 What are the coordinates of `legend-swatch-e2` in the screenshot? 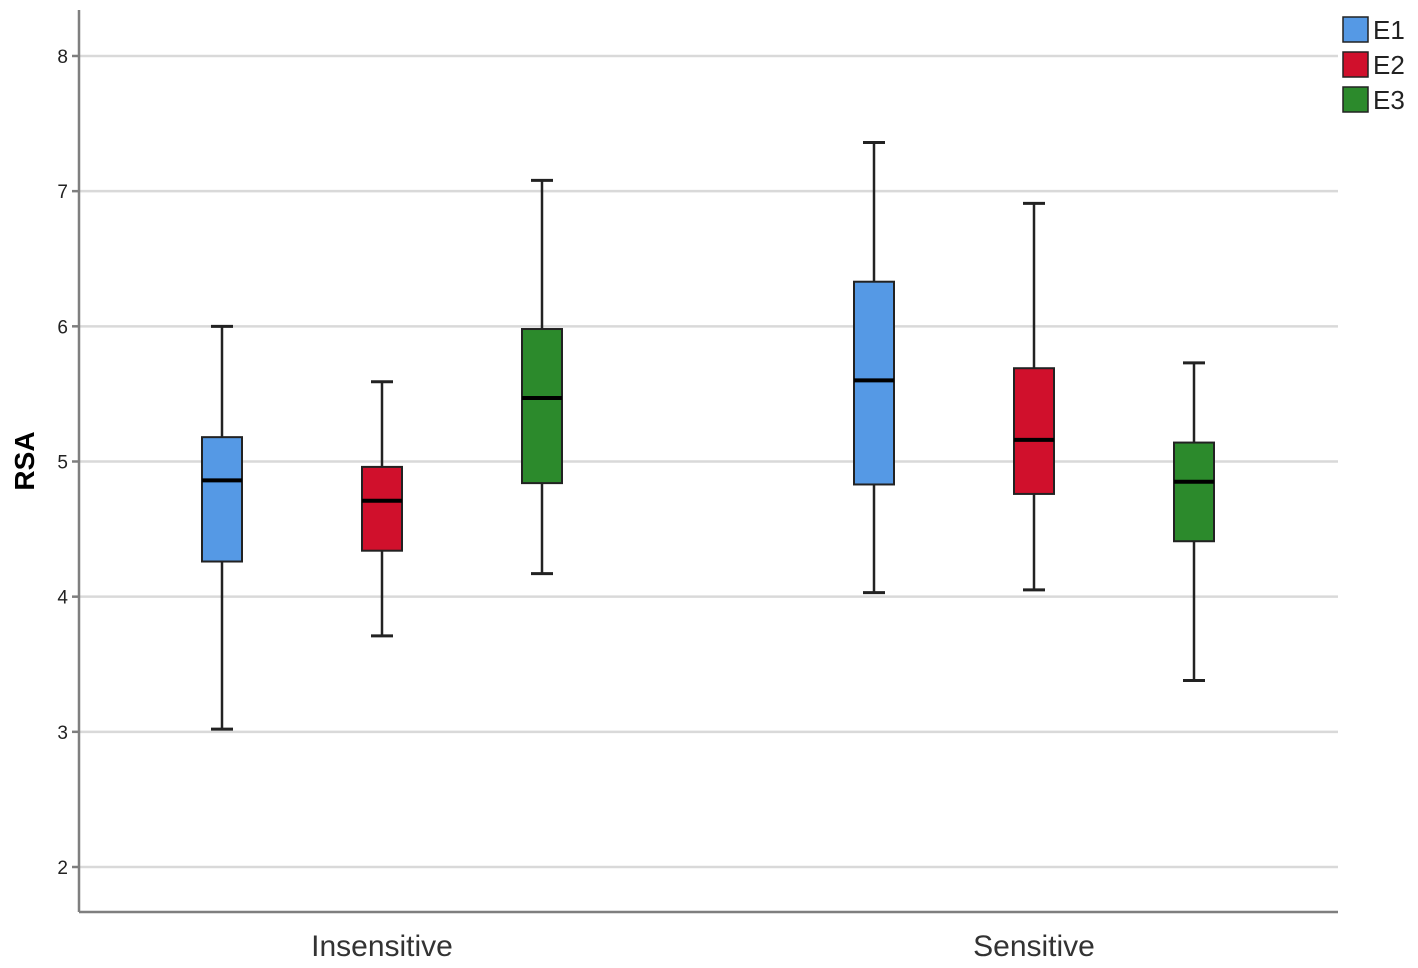 It's located at (1355, 64).